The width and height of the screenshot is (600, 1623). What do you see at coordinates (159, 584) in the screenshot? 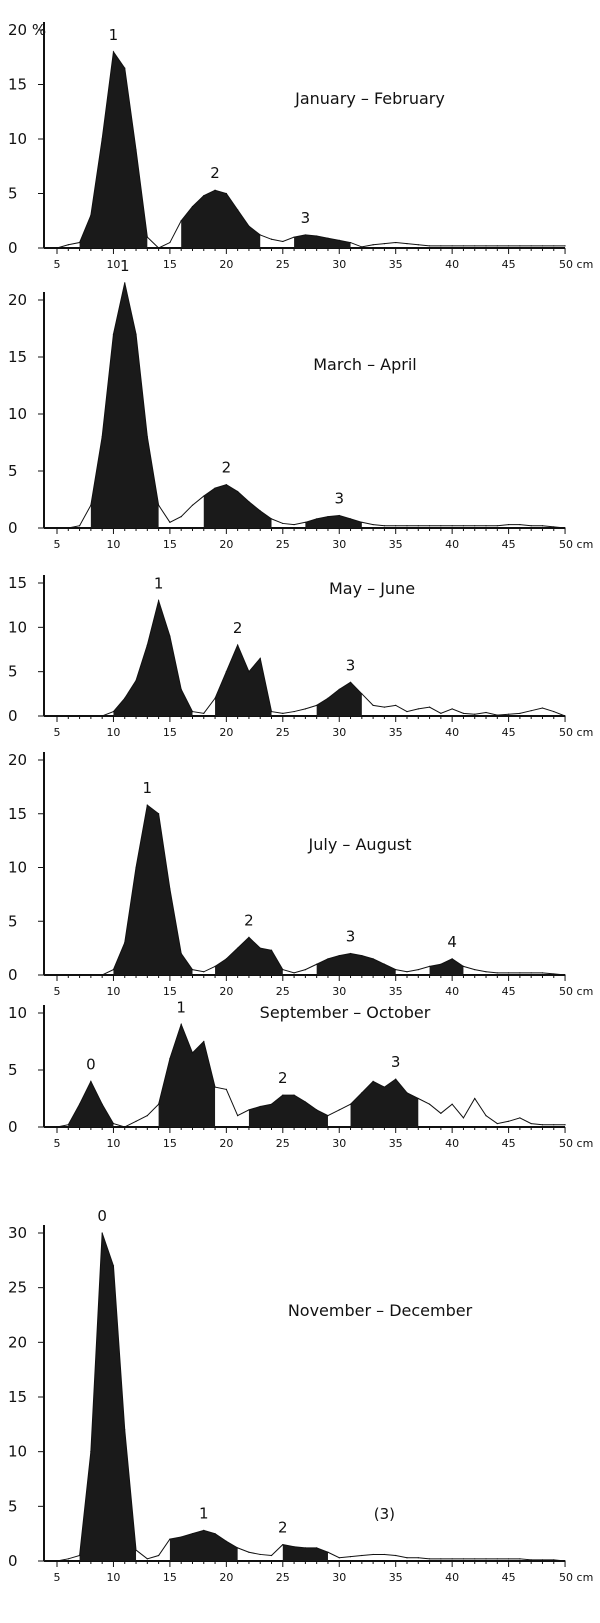
I see `cohort-label: 1` at bounding box center [159, 584].